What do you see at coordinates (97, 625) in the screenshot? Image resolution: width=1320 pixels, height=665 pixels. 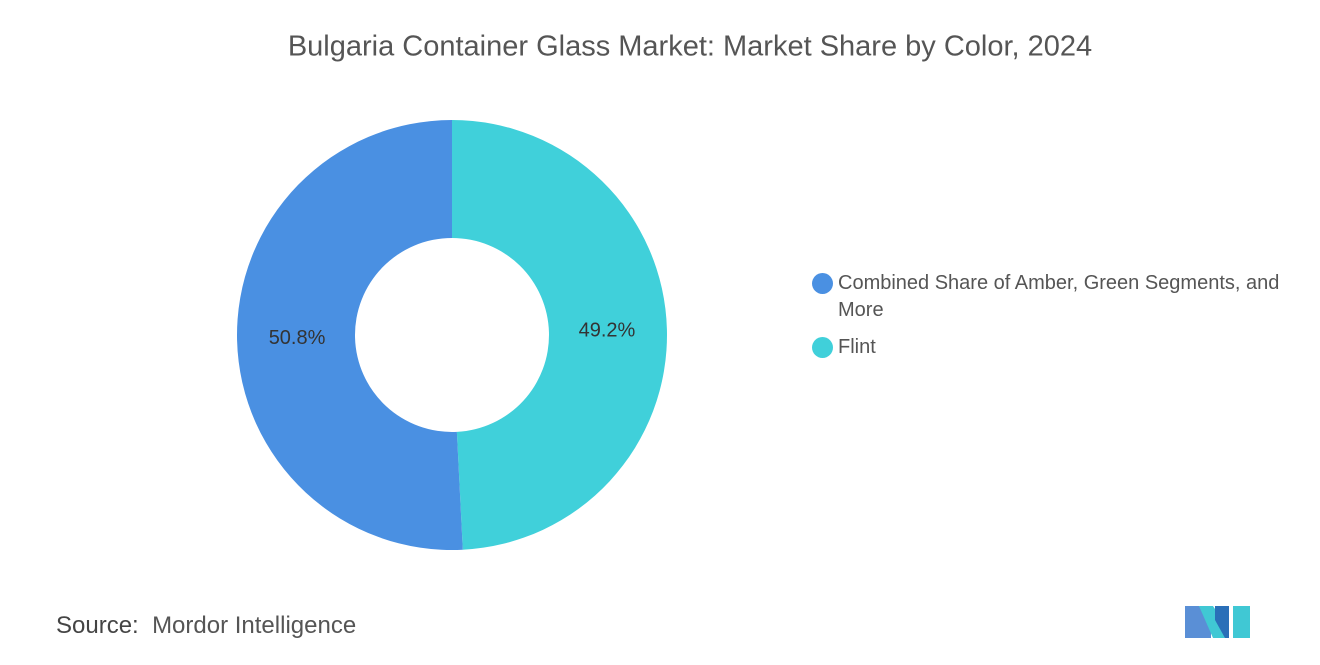 I see `source-label: Source:` at bounding box center [97, 625].